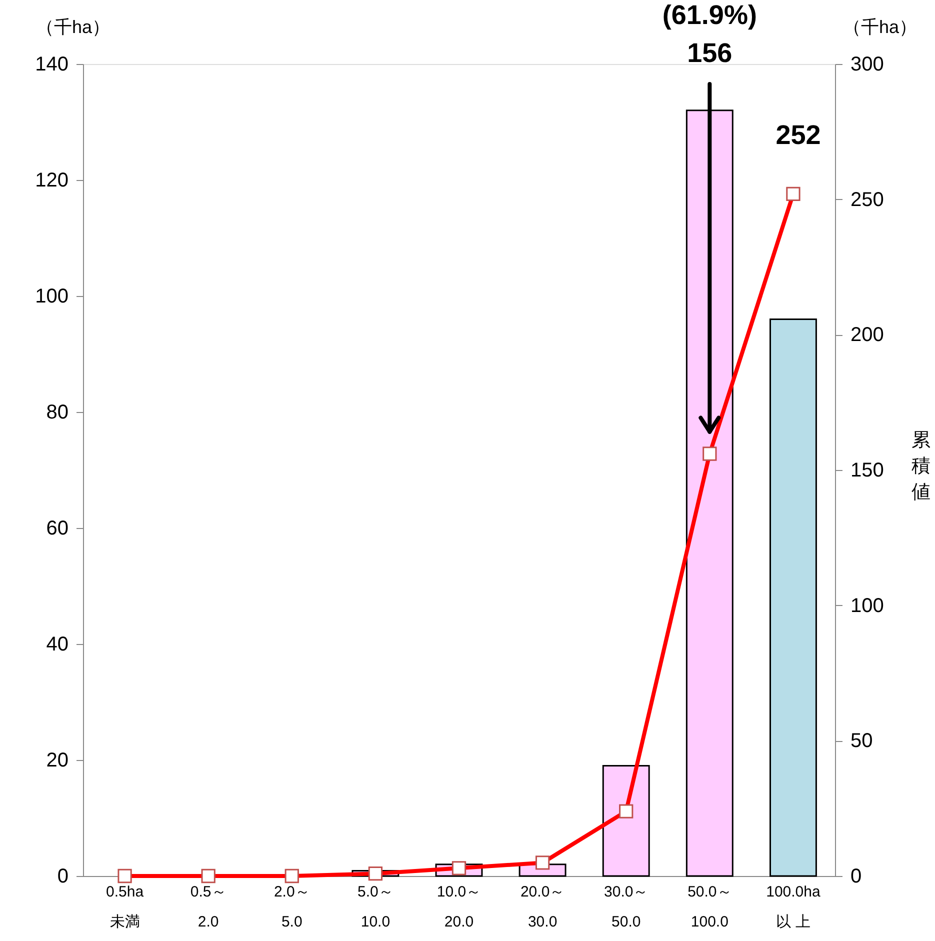  What do you see at coordinates (798, 135) in the screenshot?
I see `data-label: 252` at bounding box center [798, 135].